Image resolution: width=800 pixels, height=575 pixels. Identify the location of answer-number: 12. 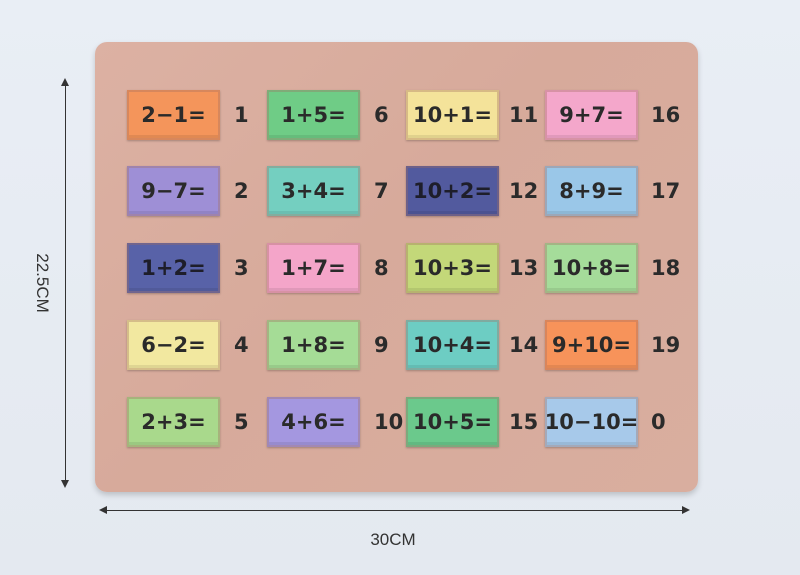
(524, 191).